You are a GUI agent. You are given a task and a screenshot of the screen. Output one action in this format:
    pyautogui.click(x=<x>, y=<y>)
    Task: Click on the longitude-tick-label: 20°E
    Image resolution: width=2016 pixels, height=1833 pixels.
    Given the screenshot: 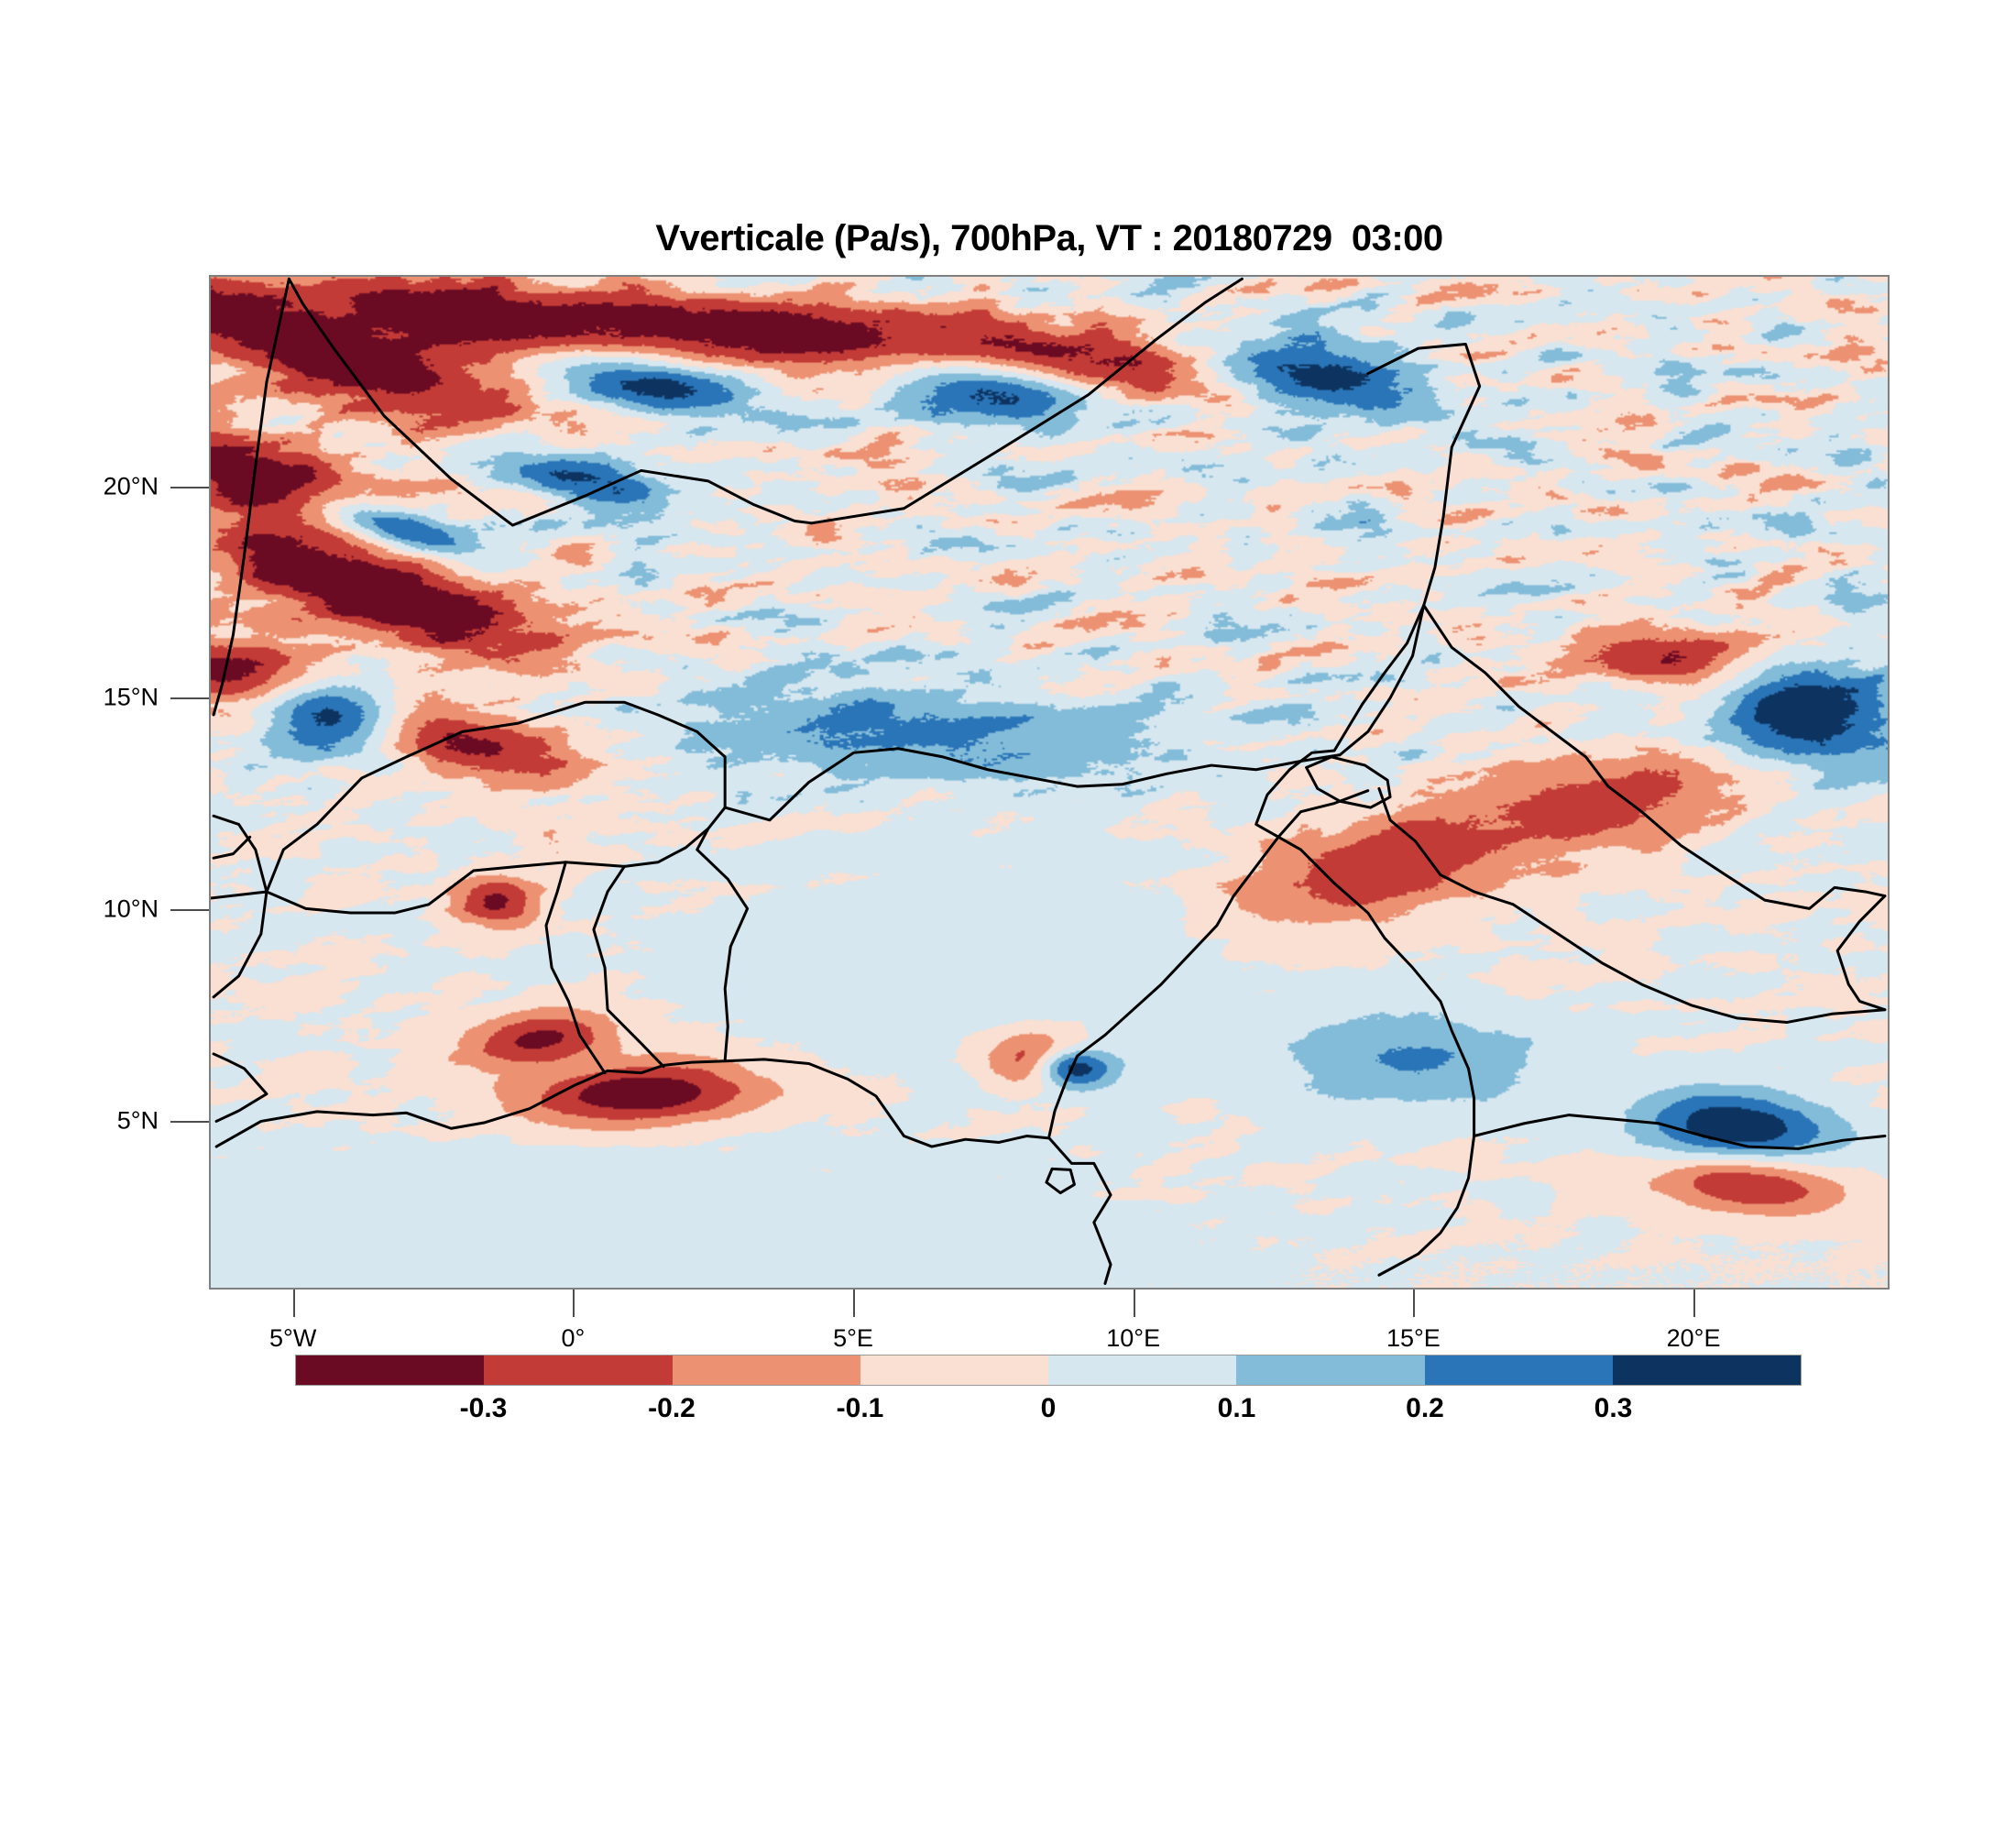 What is the action you would take?
    pyautogui.click(x=1693, y=1338)
    